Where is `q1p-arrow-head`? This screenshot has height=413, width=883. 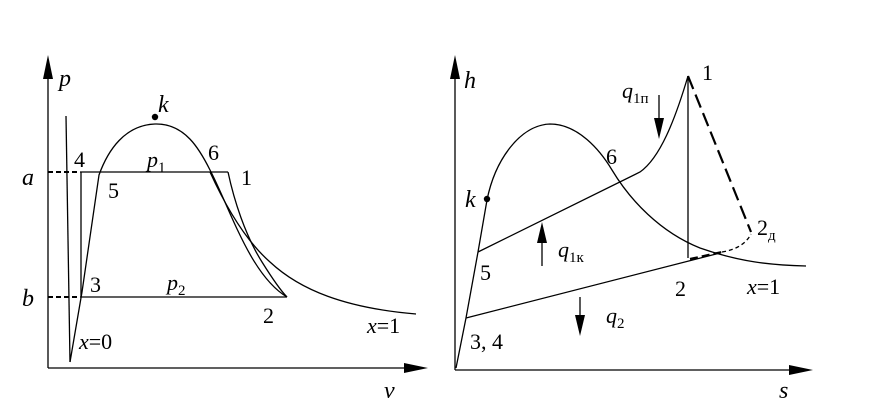 q1p-arrow-head is located at coordinates (659, 128).